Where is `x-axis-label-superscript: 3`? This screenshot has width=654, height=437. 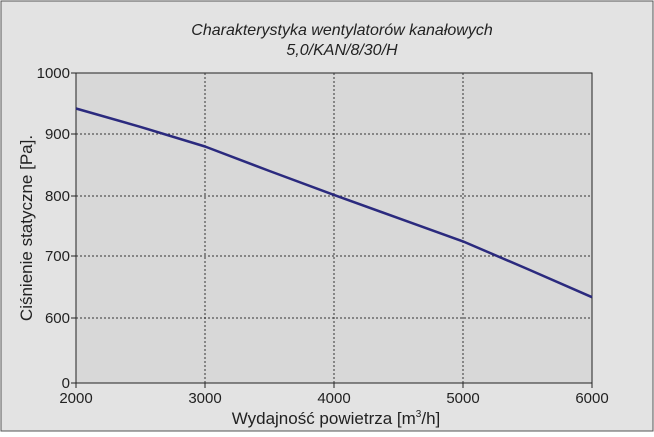
x-axis-label-superscript: 3 is located at coordinates (419, 414).